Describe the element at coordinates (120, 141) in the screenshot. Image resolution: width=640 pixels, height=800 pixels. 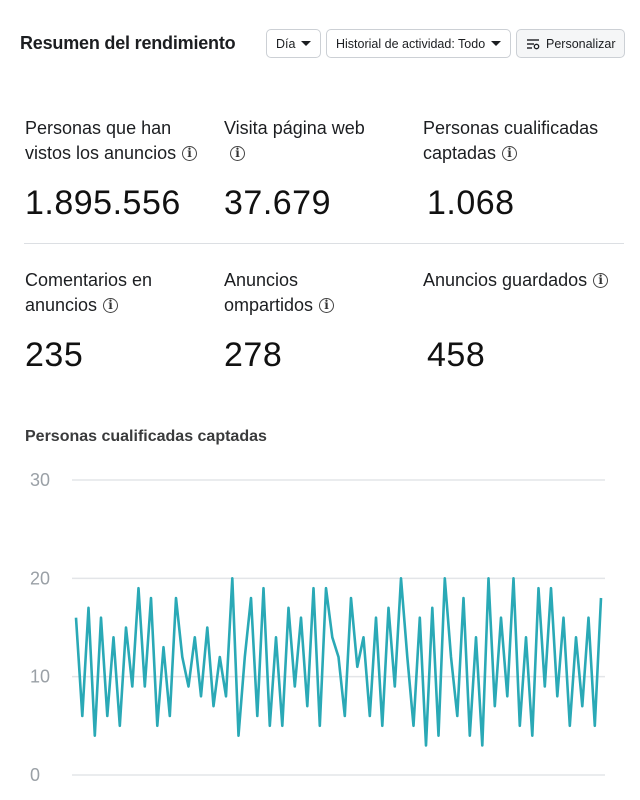
I see `metric-label: Personas que han vistos los anuncios i` at that location.